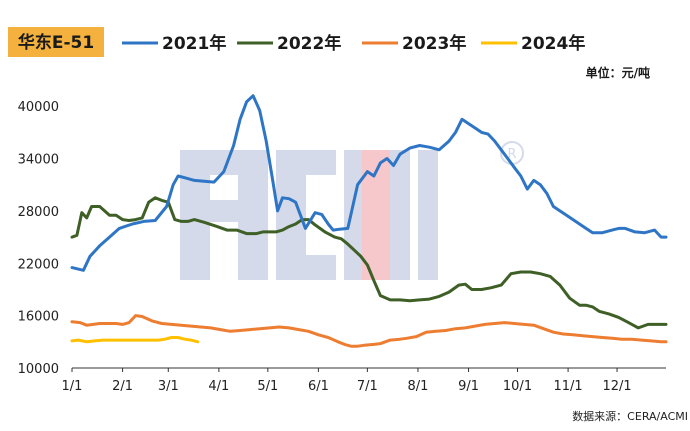 Image resolution: width=690 pixels, height=431 pixels. Describe the element at coordinates (553, 43) in the screenshot. I see `legend-label: 2024年` at that location.